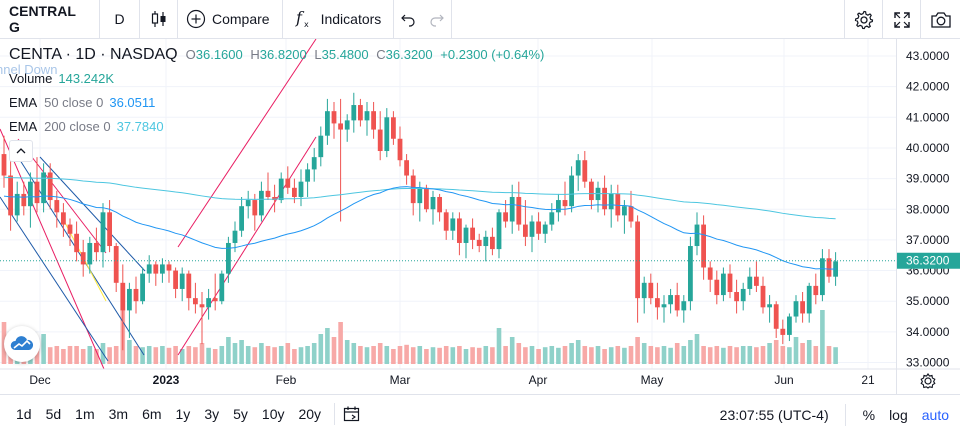 The height and width of the screenshot is (433, 960). What do you see at coordinates (863, 19) in the screenshot?
I see `settings-button` at bounding box center [863, 19].